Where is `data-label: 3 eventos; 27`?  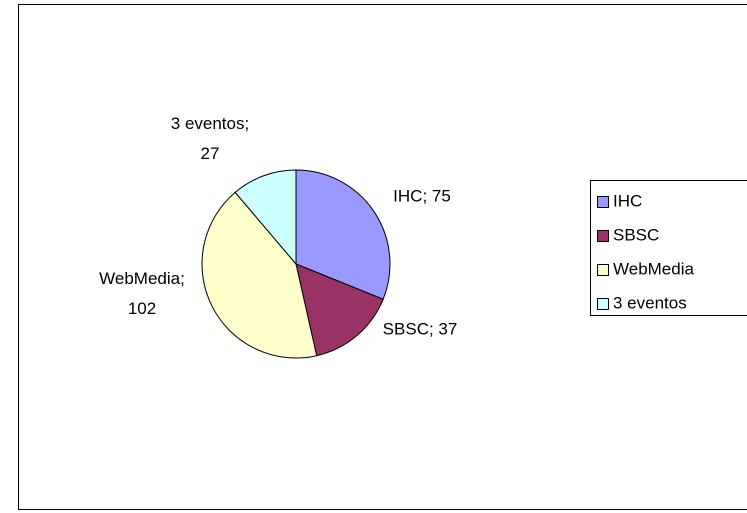
data-label: 3 eventos; 27 is located at coordinates (210, 138).